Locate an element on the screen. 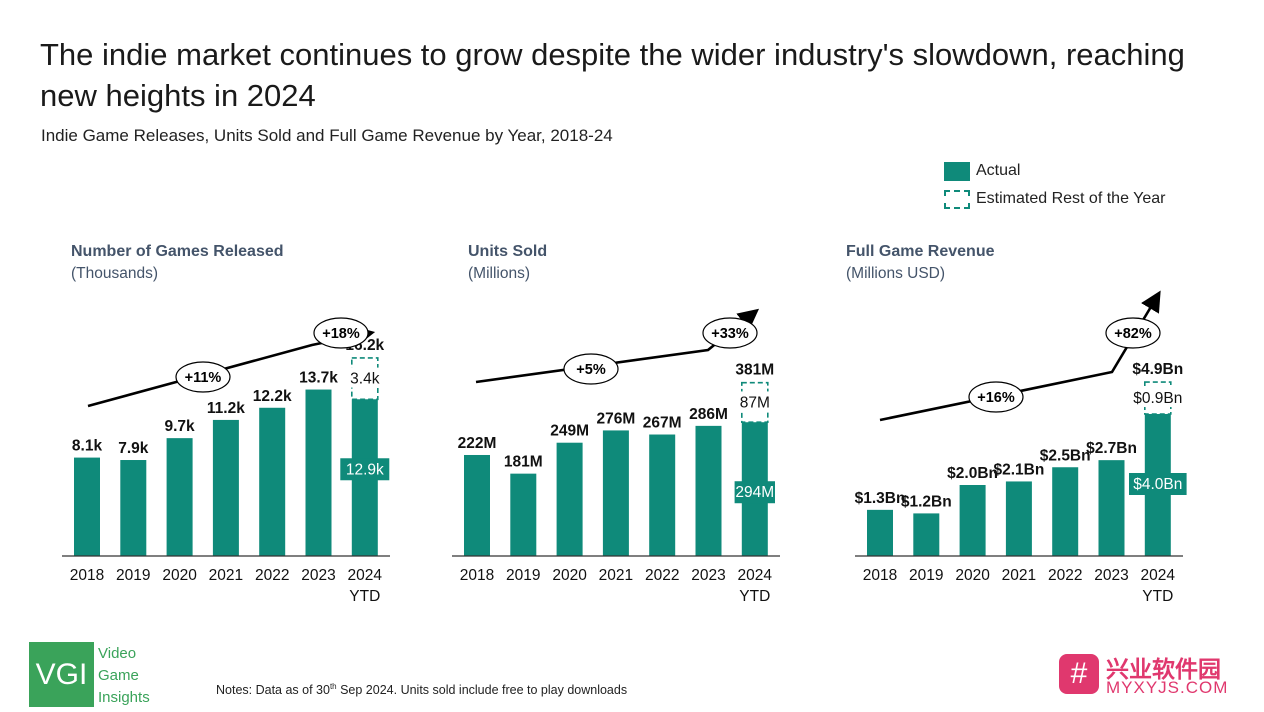 The width and height of the screenshot is (1264, 712). chart1-estimate-label-bg is located at coordinates (364, 377).